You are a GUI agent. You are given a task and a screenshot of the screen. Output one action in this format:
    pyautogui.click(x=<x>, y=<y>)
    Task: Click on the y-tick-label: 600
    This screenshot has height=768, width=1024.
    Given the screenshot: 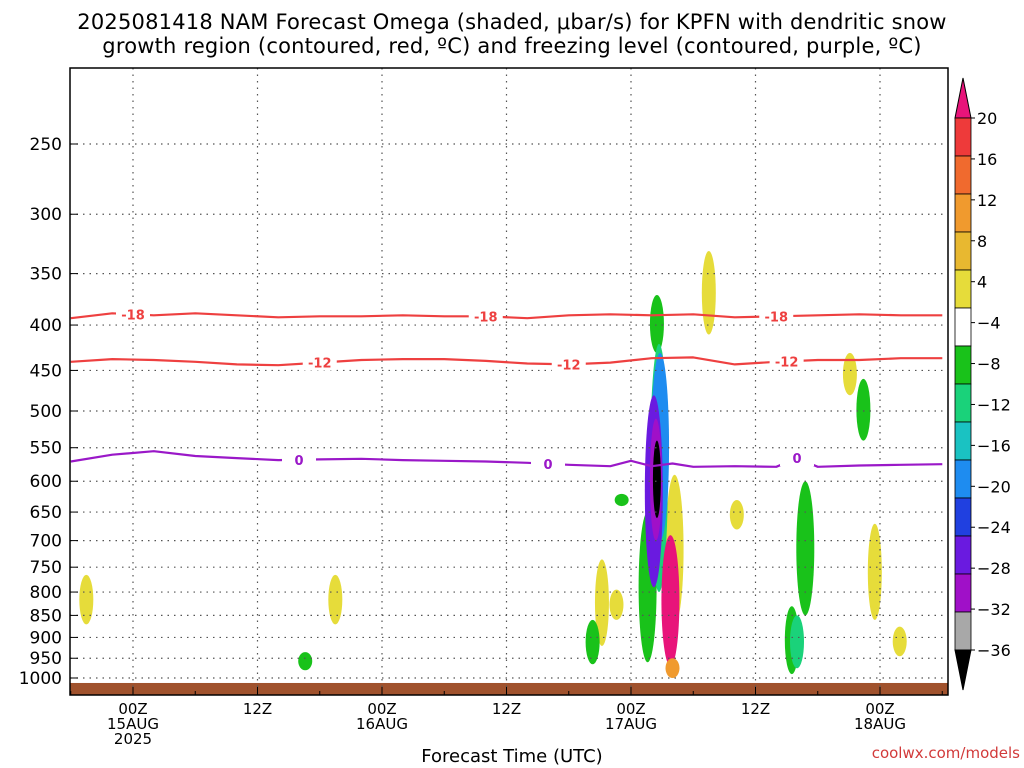 What is the action you would take?
    pyautogui.click(x=46, y=482)
    